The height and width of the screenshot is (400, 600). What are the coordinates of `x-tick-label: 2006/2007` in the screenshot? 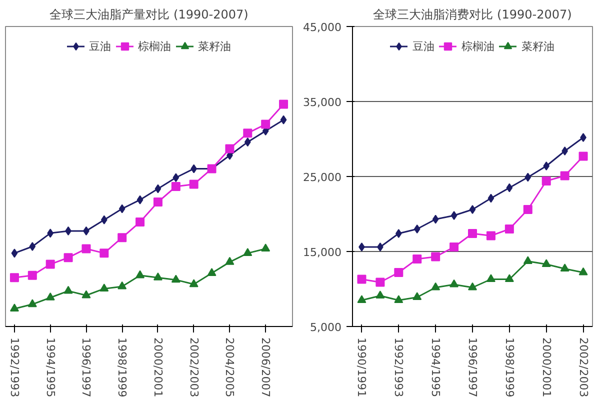 It's located at (265, 368).